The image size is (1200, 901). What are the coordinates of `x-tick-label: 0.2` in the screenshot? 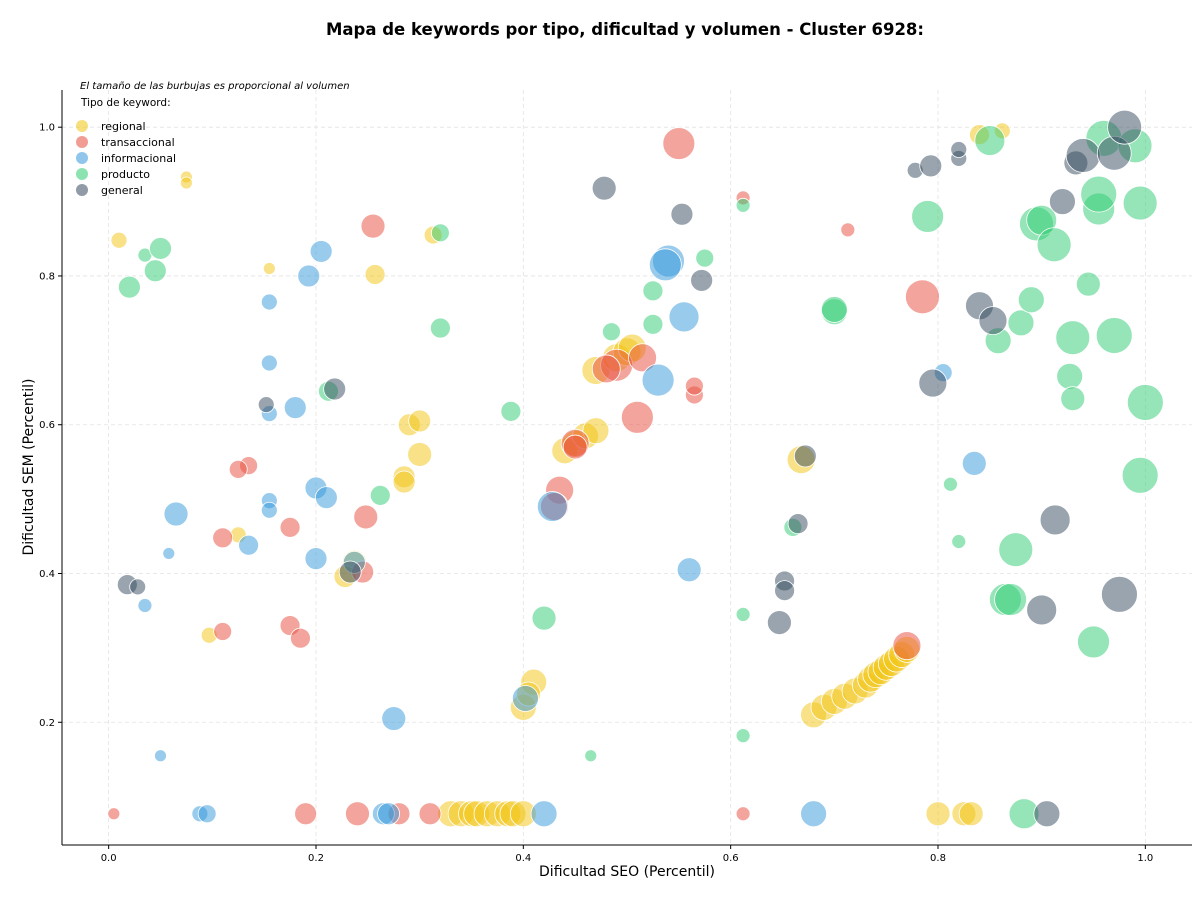 It's located at (316, 858).